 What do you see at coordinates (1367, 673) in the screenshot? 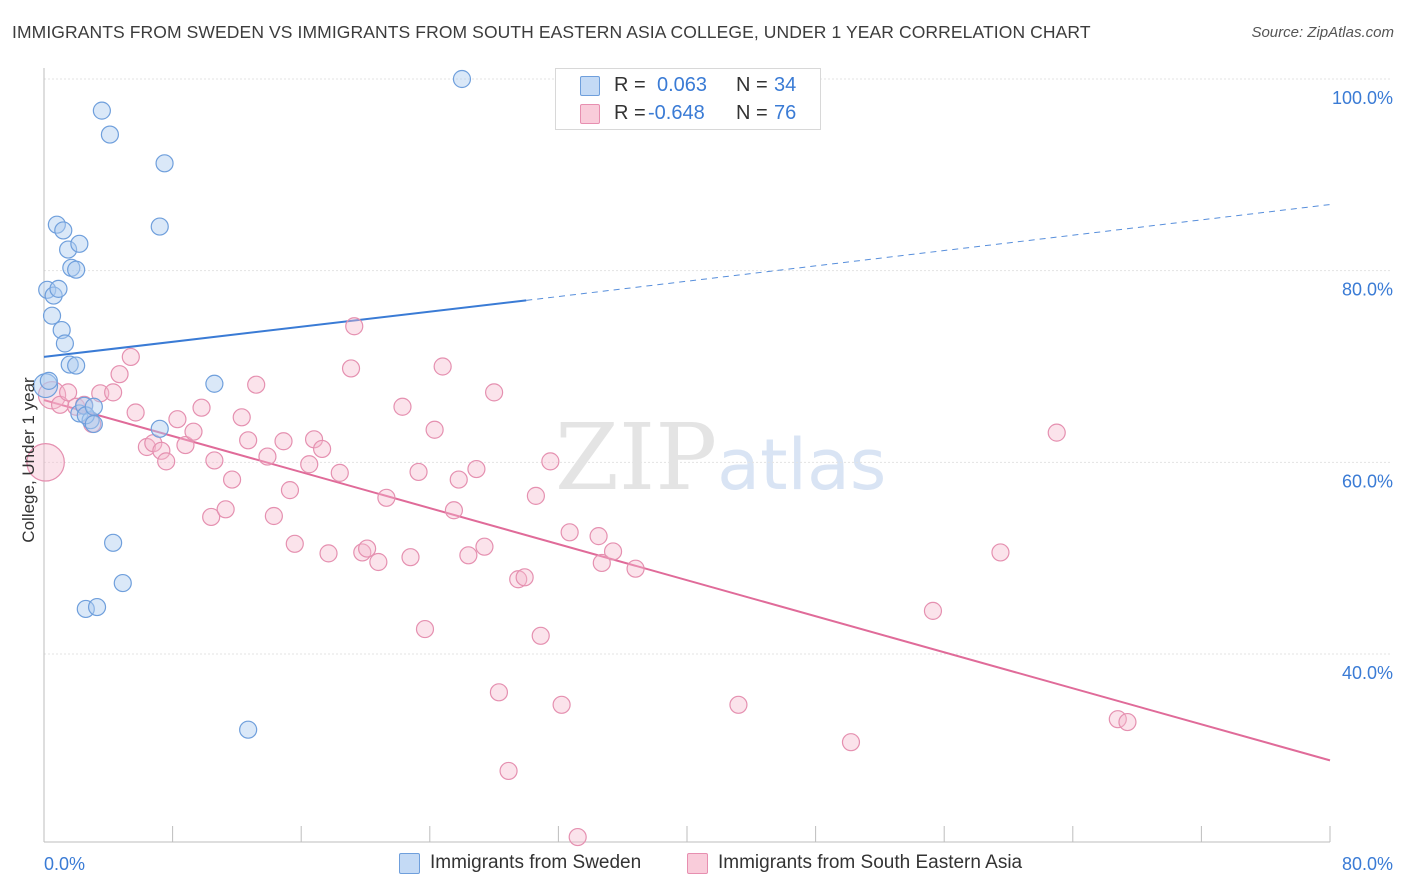
I see `y-tick-label: 40.0%` at bounding box center [1367, 673].